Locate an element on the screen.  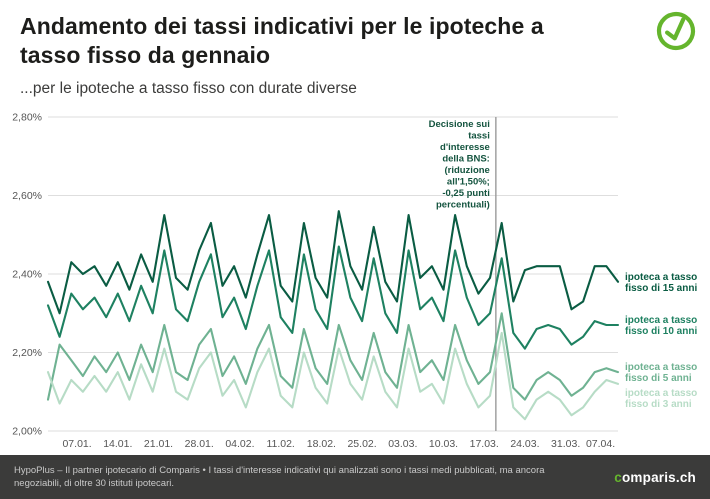
x-tick-label: 28.01. is located at coordinates (199, 444).